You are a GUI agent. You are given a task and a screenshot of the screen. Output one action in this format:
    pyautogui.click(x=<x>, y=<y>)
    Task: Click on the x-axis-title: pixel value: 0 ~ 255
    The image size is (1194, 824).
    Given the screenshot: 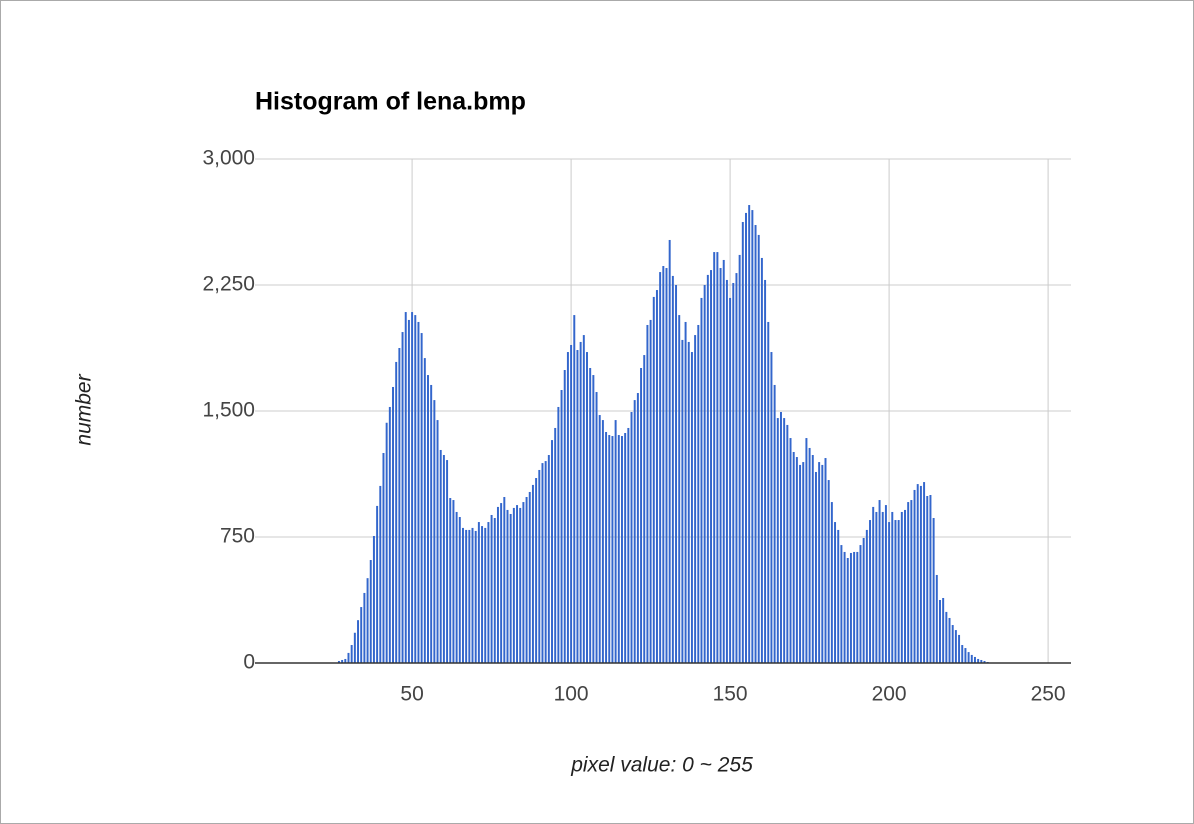 What is the action you would take?
    pyautogui.click(x=661, y=765)
    